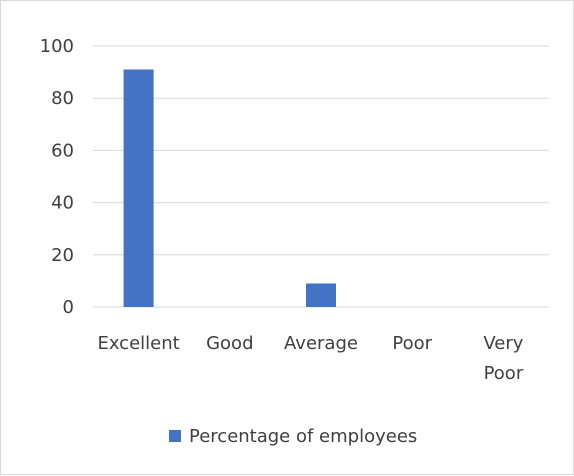  I want to click on y-tick-label: 100, so click(57, 46).